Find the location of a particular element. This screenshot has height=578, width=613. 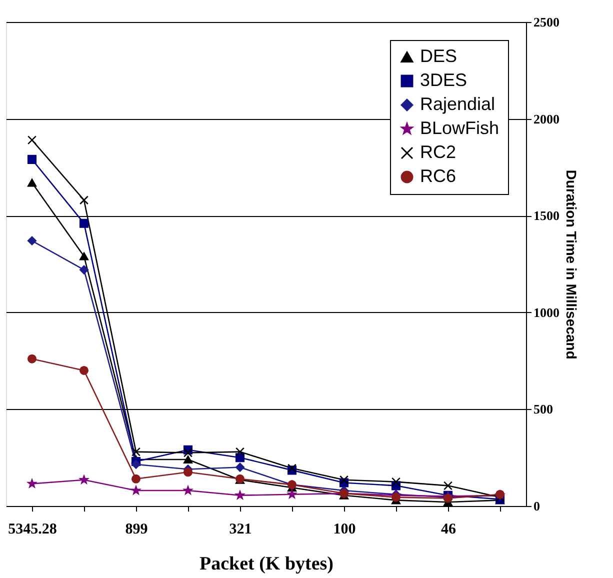

y-tick-label: 1500 is located at coordinates (547, 216).